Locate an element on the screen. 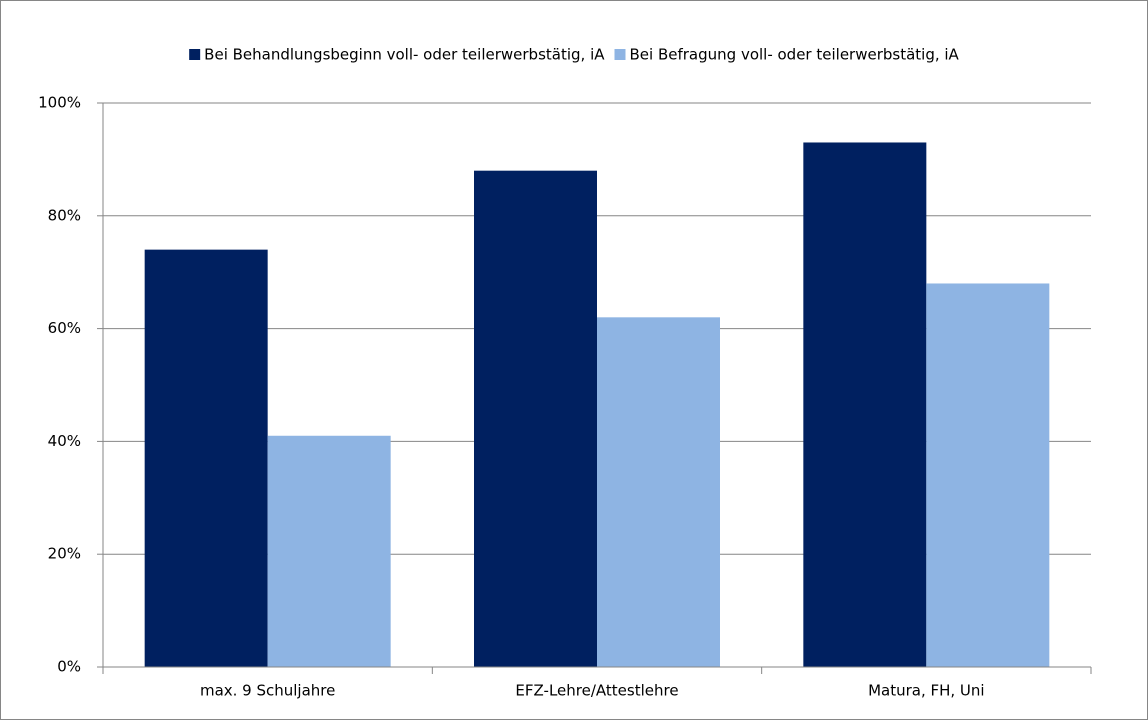 The image size is (1148, 724). x-tick-label: max. 9 Schuljahre is located at coordinates (267, 691).